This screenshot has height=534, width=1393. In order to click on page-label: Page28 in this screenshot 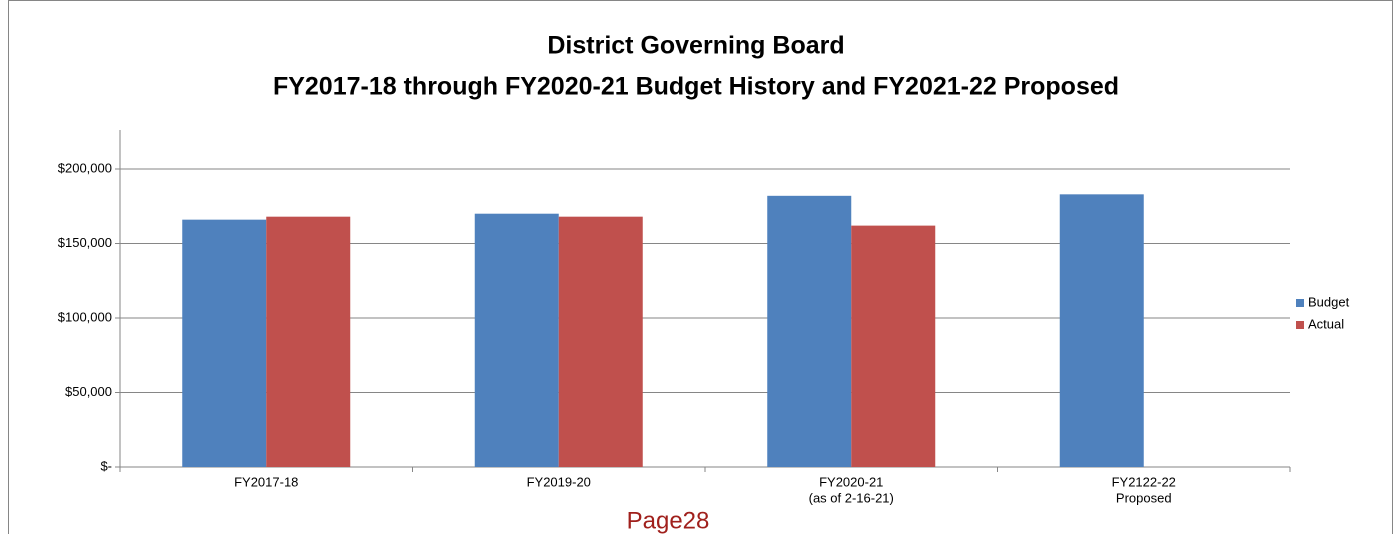, I will do `click(668, 520)`.